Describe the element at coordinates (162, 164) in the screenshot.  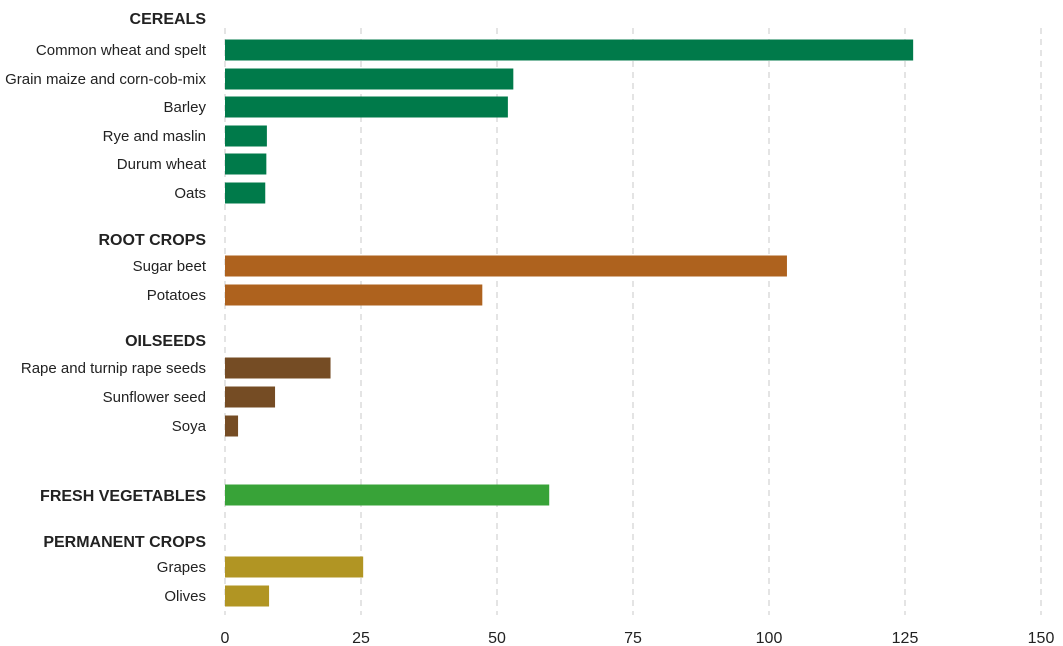
I see `category-label: Durum wheat` at that location.